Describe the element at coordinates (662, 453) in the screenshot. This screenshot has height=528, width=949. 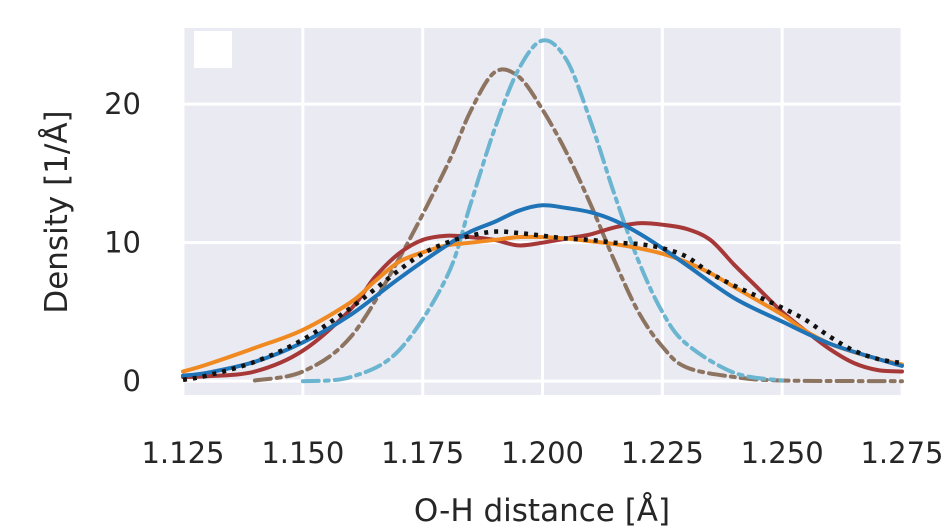
I see `x-tick-label-4: 1.225` at that location.